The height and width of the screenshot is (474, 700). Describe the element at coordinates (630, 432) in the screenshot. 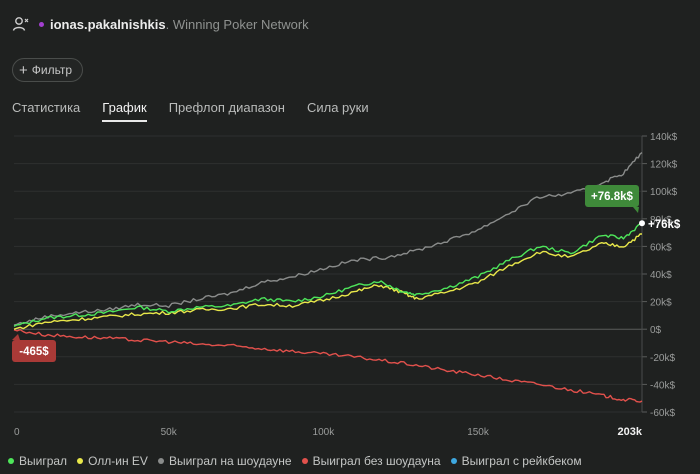

I see `x-end-label: 203k` at that location.